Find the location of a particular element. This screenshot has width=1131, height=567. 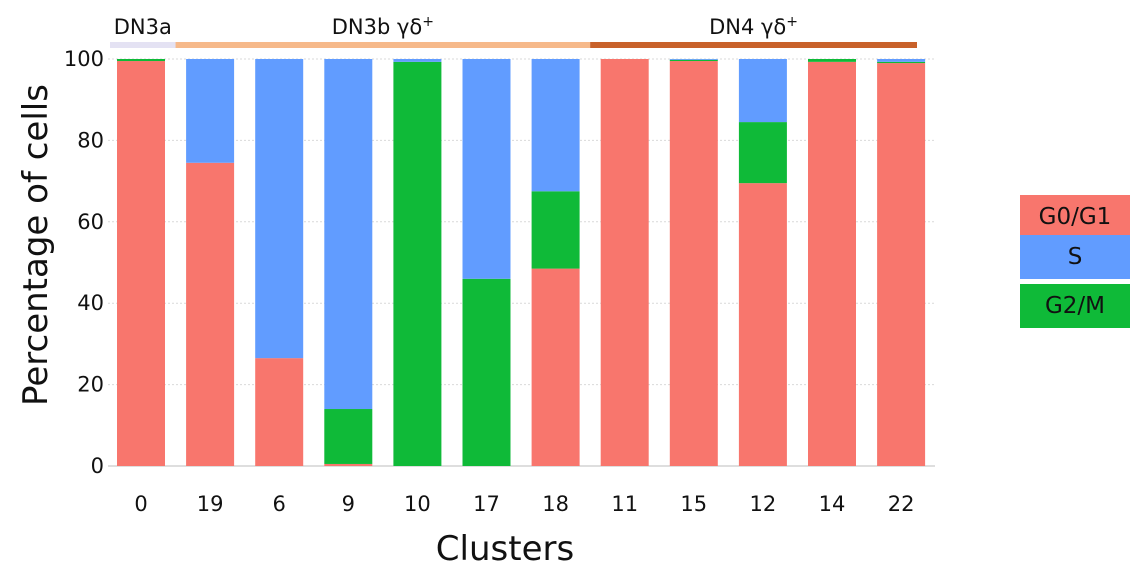

legend-item-g2-m: G2/M is located at coordinates (1075, 306).